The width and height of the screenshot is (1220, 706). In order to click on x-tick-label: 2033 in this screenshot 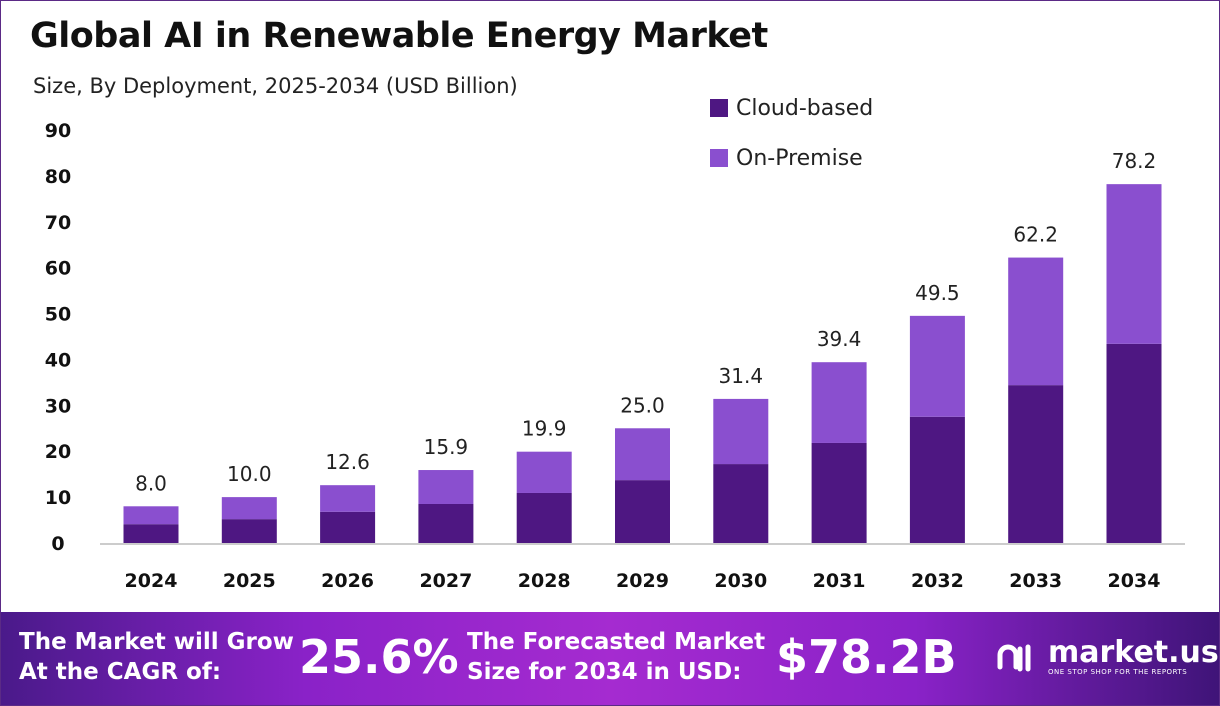, I will do `click(1035, 581)`.